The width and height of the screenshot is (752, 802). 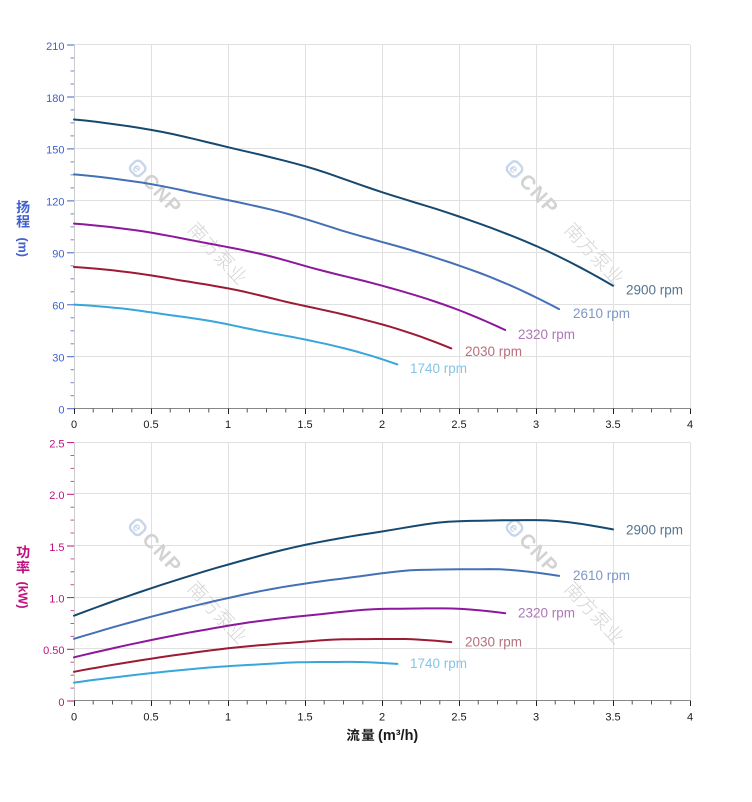 What do you see at coordinates (56, 496) in the screenshot?
I see `svg-text: 2.0` at bounding box center [56, 496].